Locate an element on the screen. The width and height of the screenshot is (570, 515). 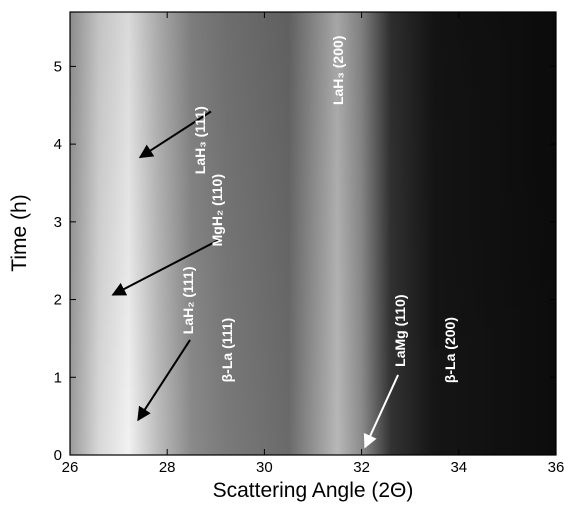
y-tick-label: 0 is located at coordinates (58, 455).